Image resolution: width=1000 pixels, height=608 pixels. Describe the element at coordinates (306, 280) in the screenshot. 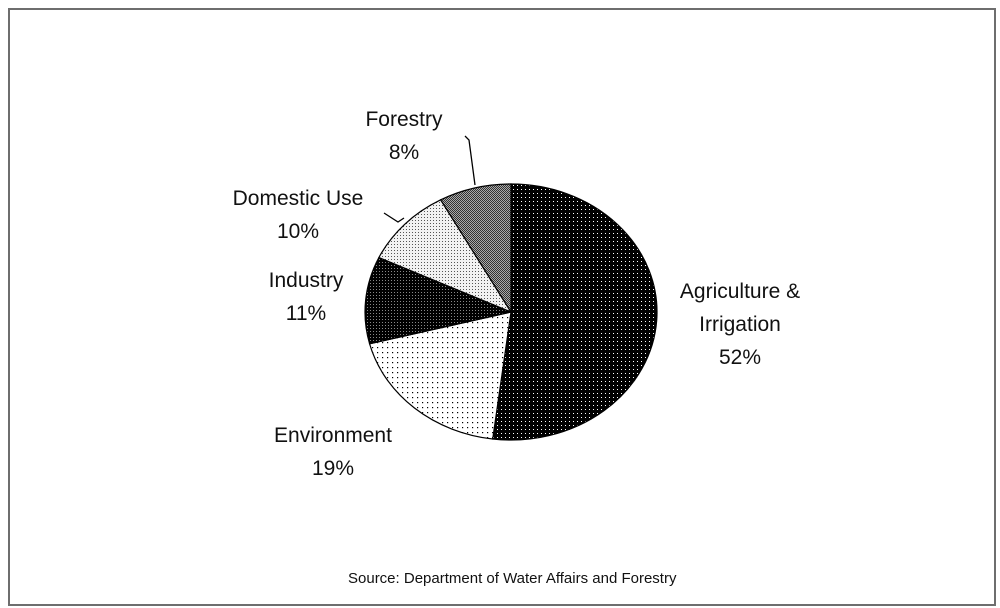

I see `slice-name-label-industry: Industry` at that location.